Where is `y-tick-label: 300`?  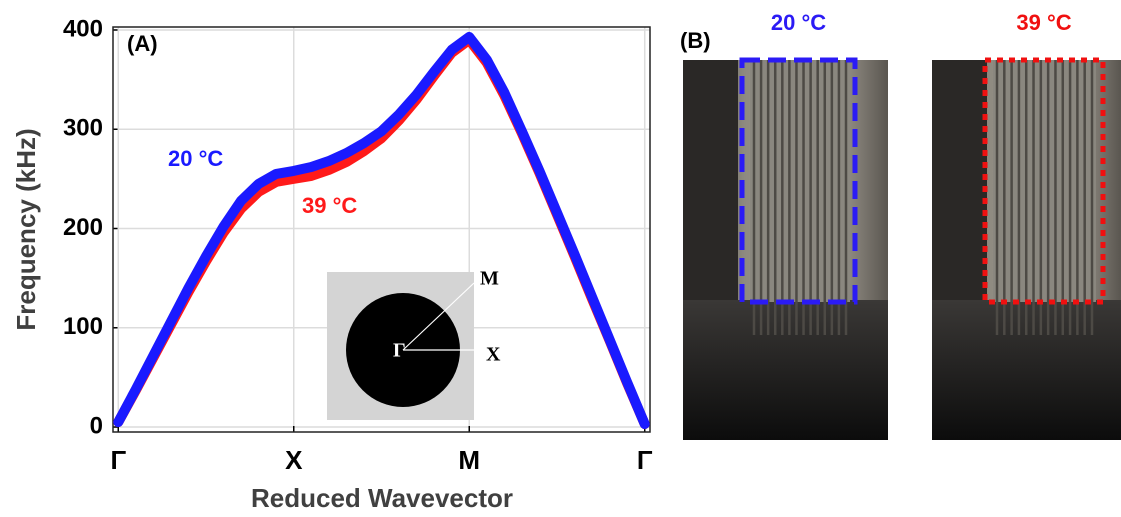
y-tick-label: 300 is located at coordinates (83, 128).